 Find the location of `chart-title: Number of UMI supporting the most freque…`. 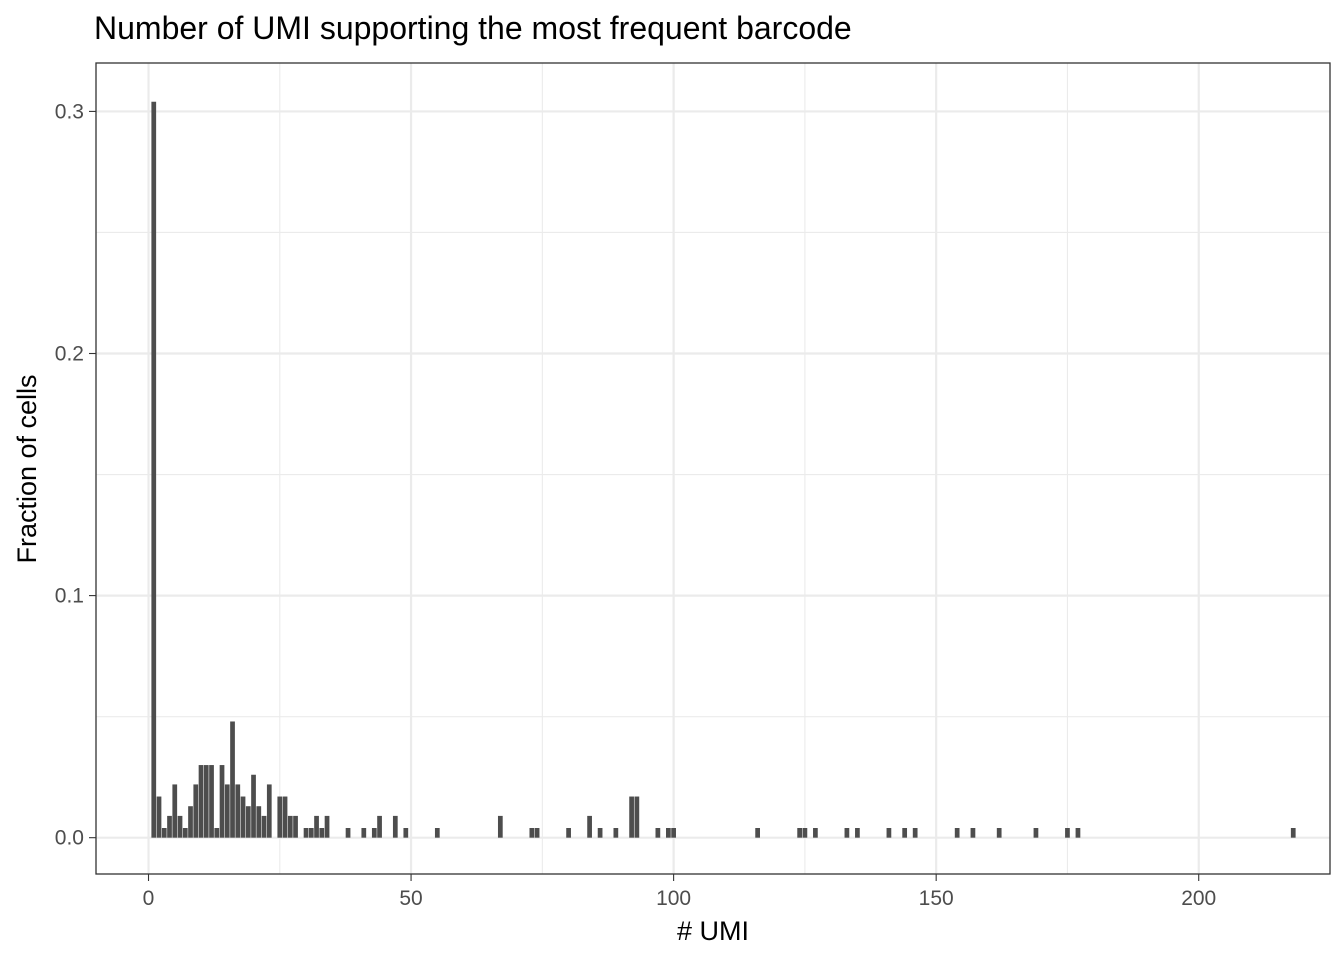

chart-title: Number of UMI supporting the most freque… is located at coordinates (473, 28).